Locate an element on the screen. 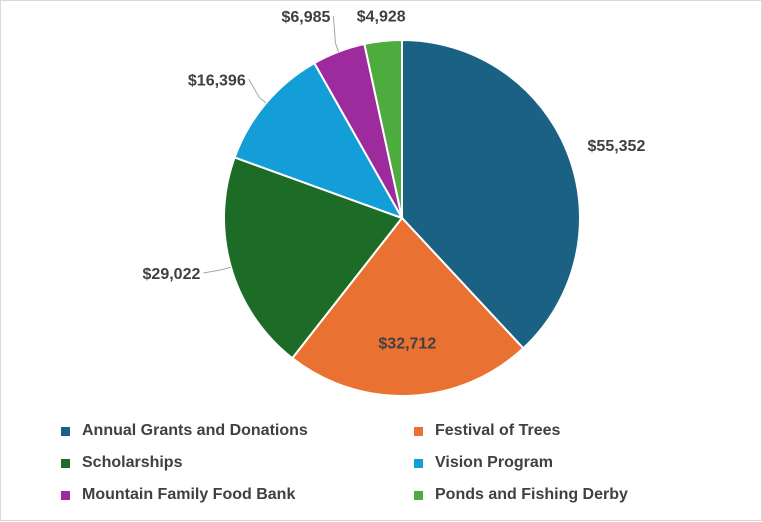  legend-item-food-bank: Mountain Family Food Bank is located at coordinates (237, 495).